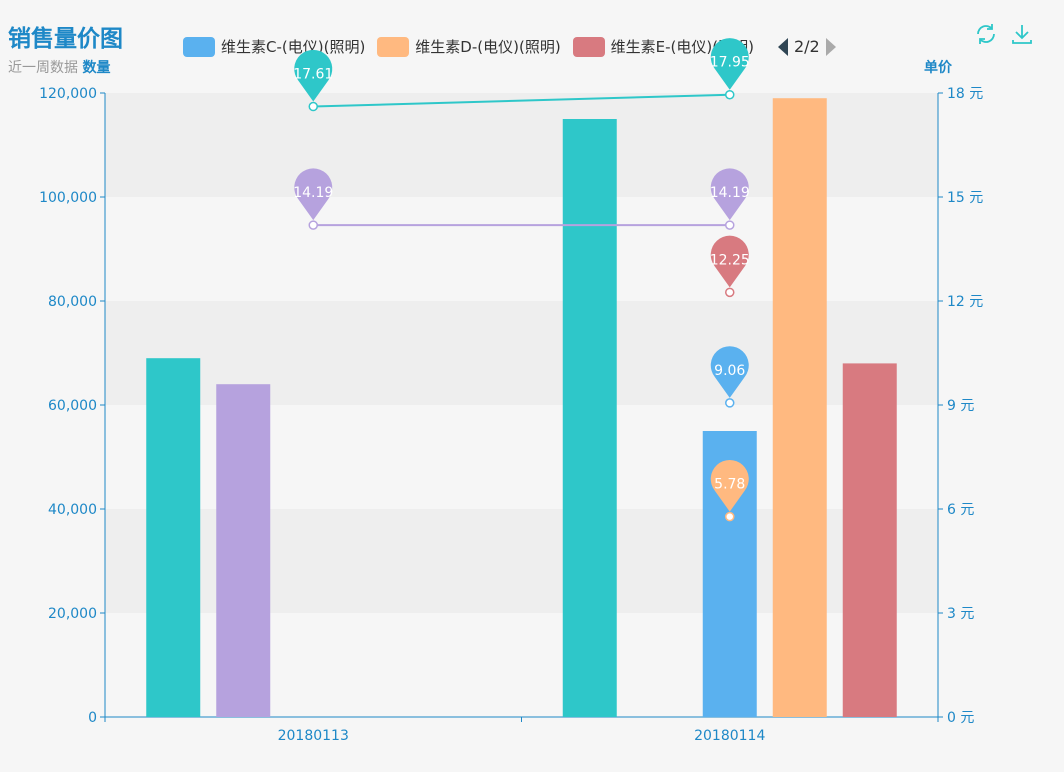  I want to click on legend-label: 维生素D-(电仪)(照明), so click(488, 47).